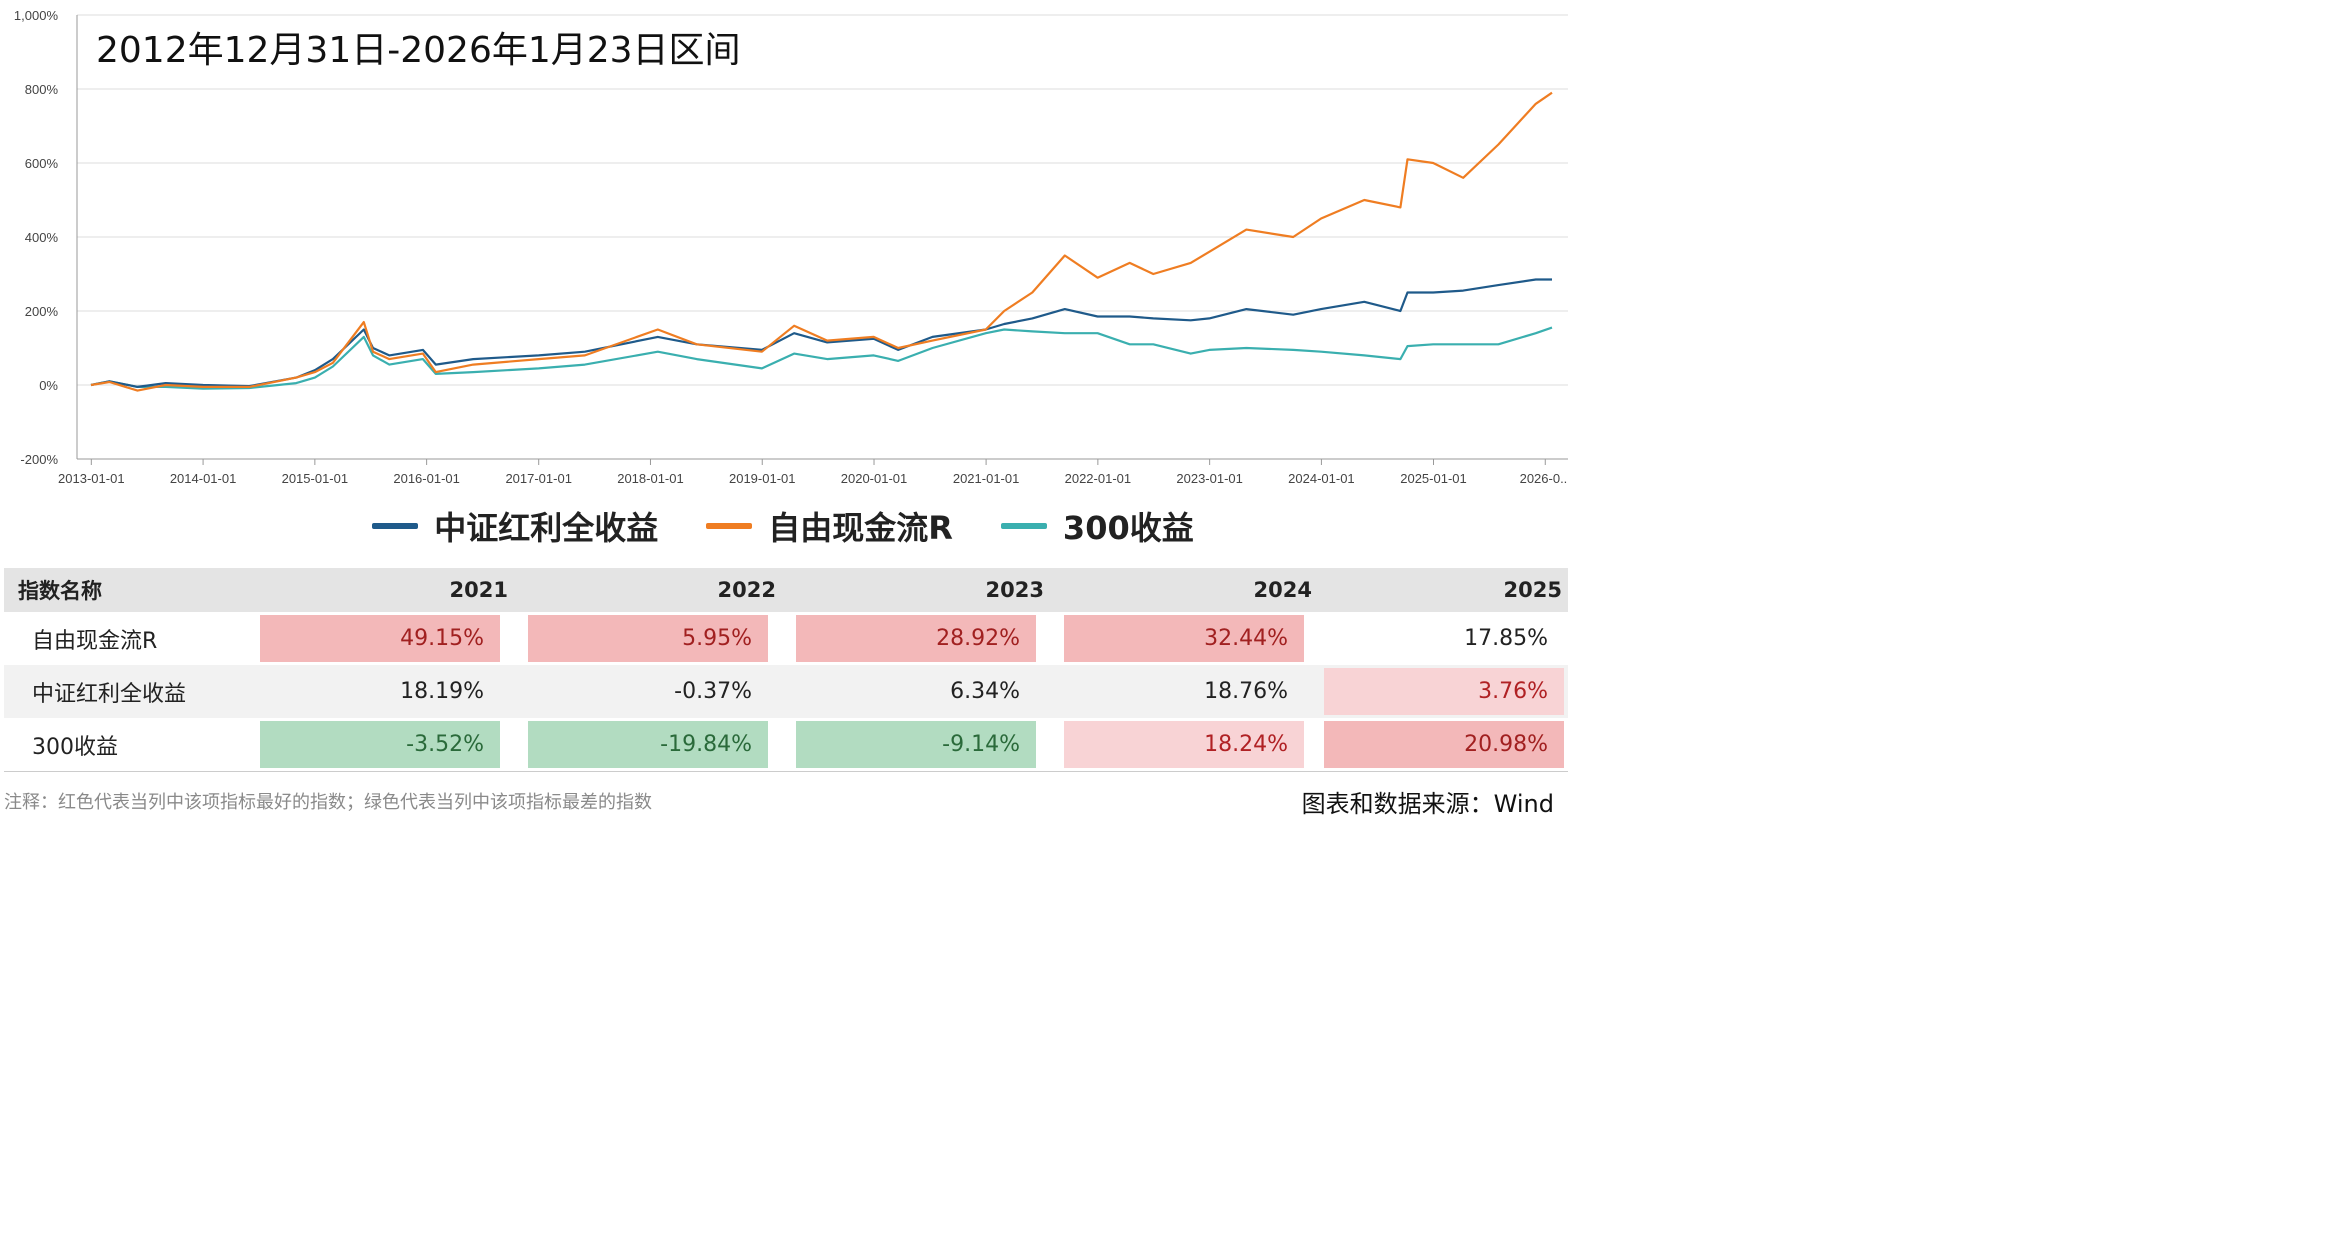 The image size is (2352, 1234). Describe the element at coordinates (328, 802) in the screenshot. I see `footnote: 注释：红色代表当列中该项指标最好的指数；绿色代表当列中该项指标最差的指数` at that location.